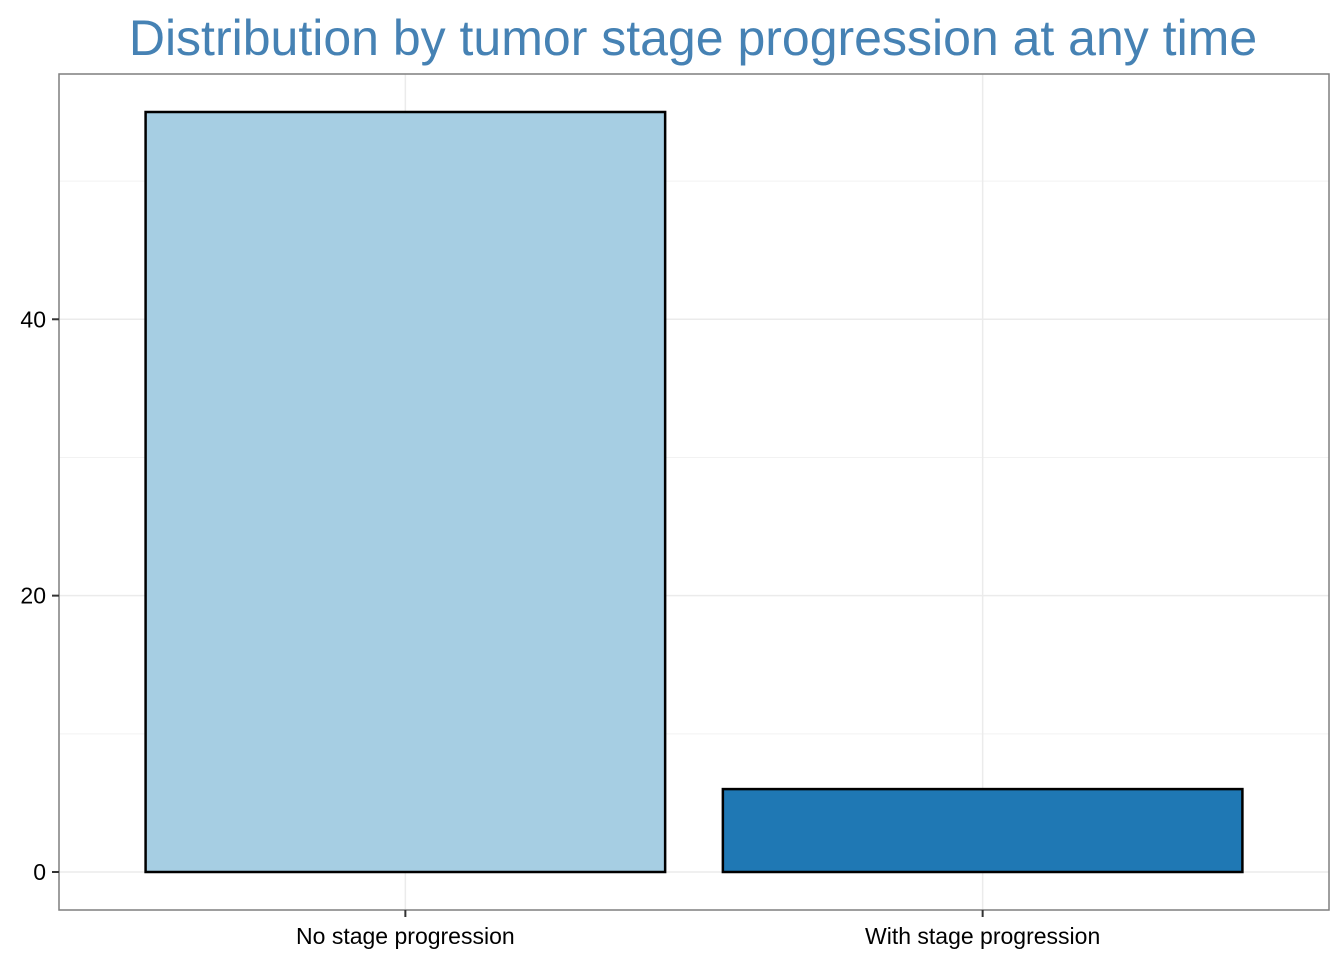 This screenshot has height=960, width=1344. Describe the element at coordinates (982, 830) in the screenshot. I see `bar` at that location.